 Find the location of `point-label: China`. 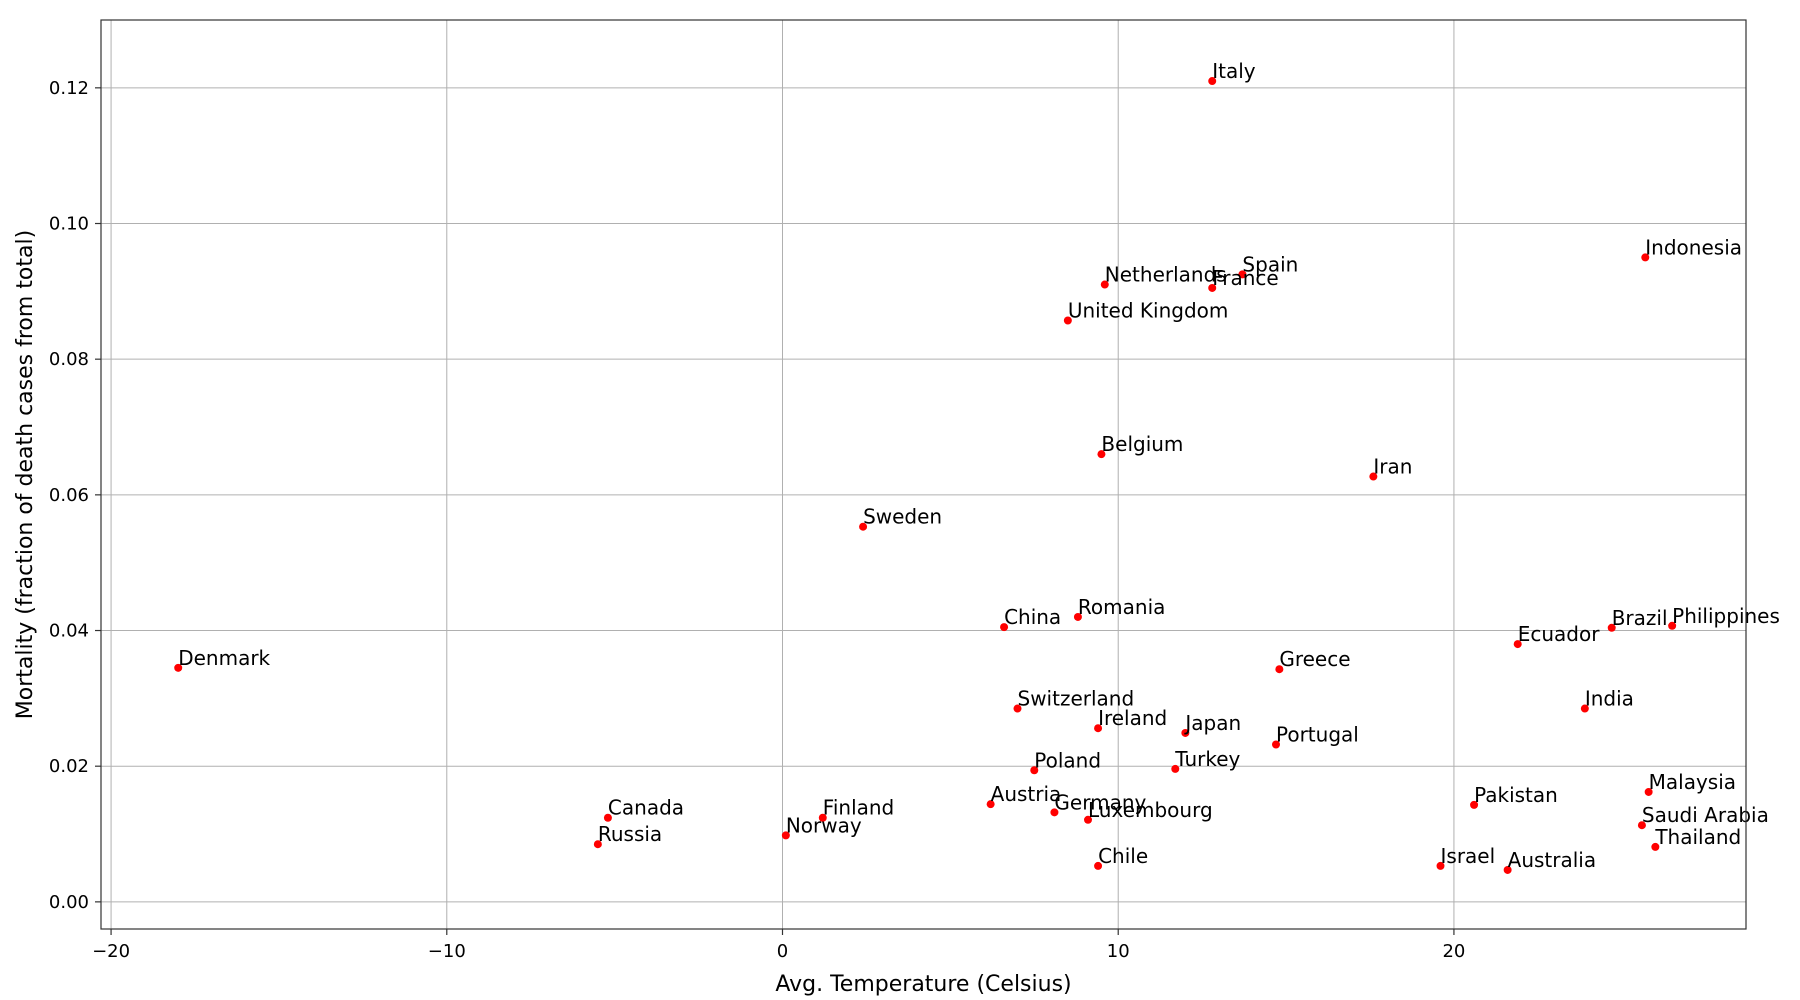

point-label: China is located at coordinates (1032, 617).